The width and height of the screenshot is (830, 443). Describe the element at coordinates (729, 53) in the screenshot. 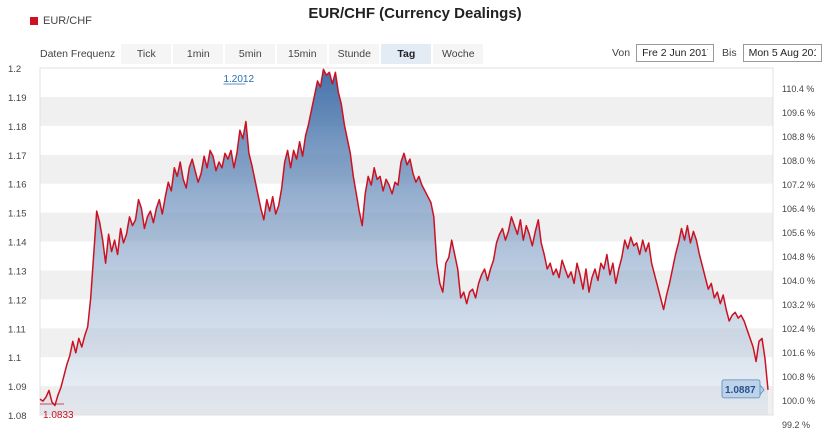

I see `to-label: Bis` at that location.